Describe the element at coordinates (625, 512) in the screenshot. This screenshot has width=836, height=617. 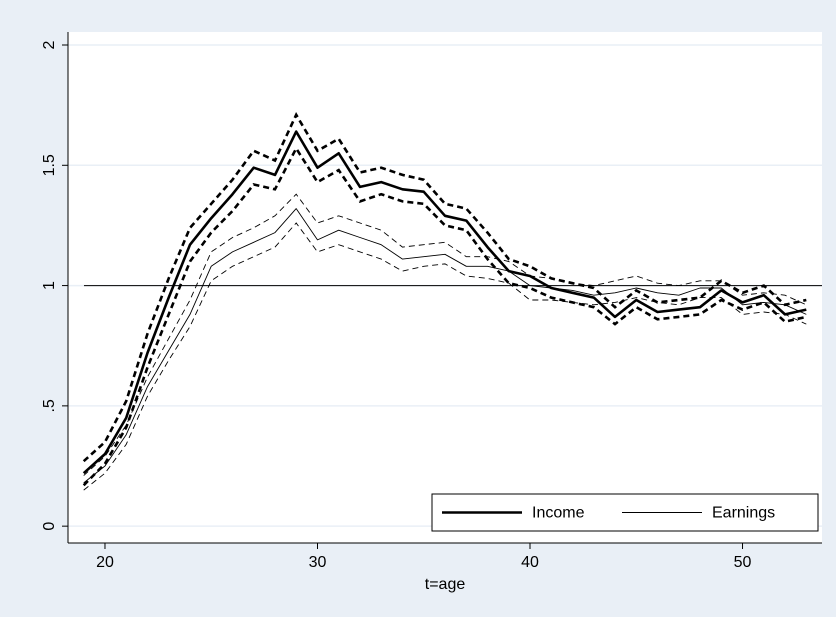
I see `legend: Income Earnings` at that location.